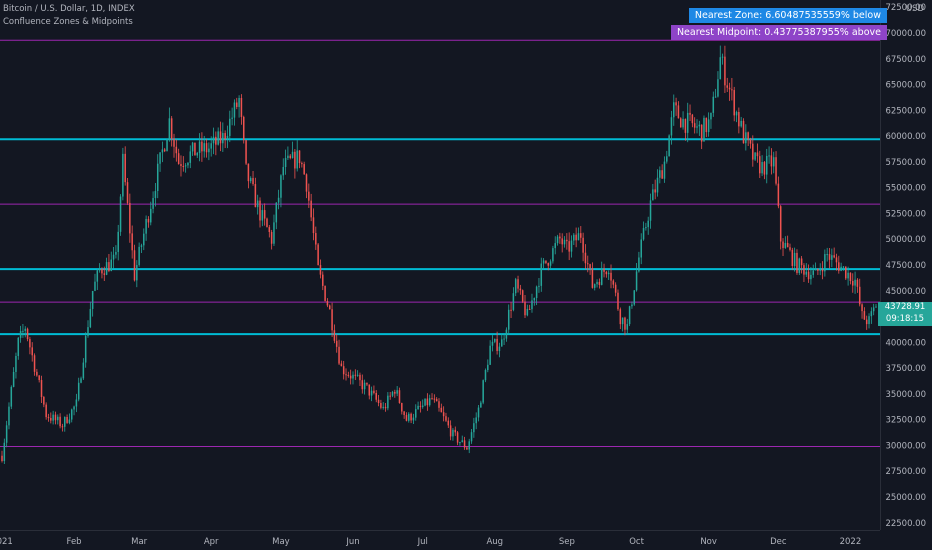 This screenshot has height=550, width=932. Describe the element at coordinates (281, 542) in the screenshot. I see `time-tick-label: May` at that location.